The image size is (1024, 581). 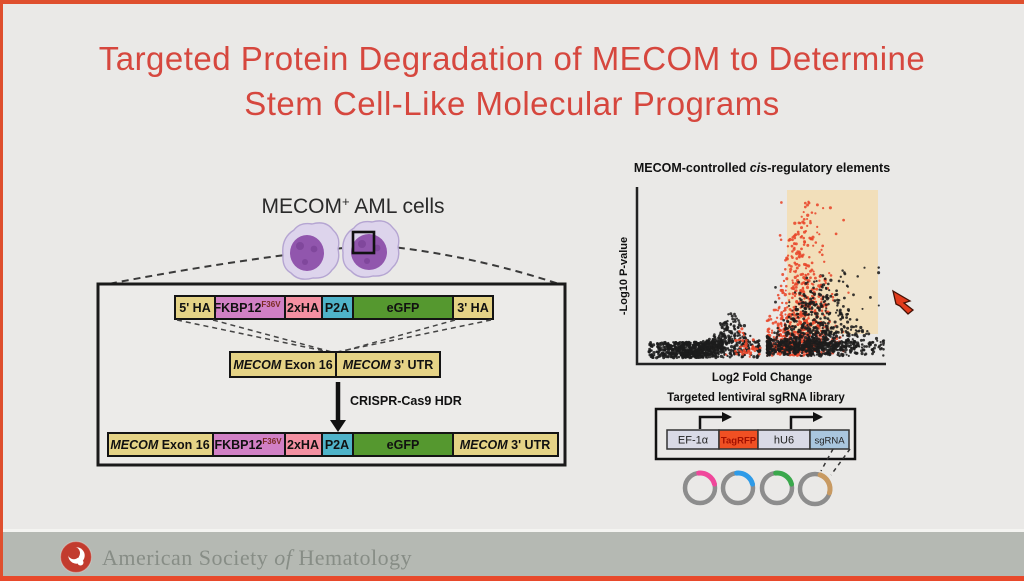 I want to click on magnify-dash-right, so click(x=469, y=265).